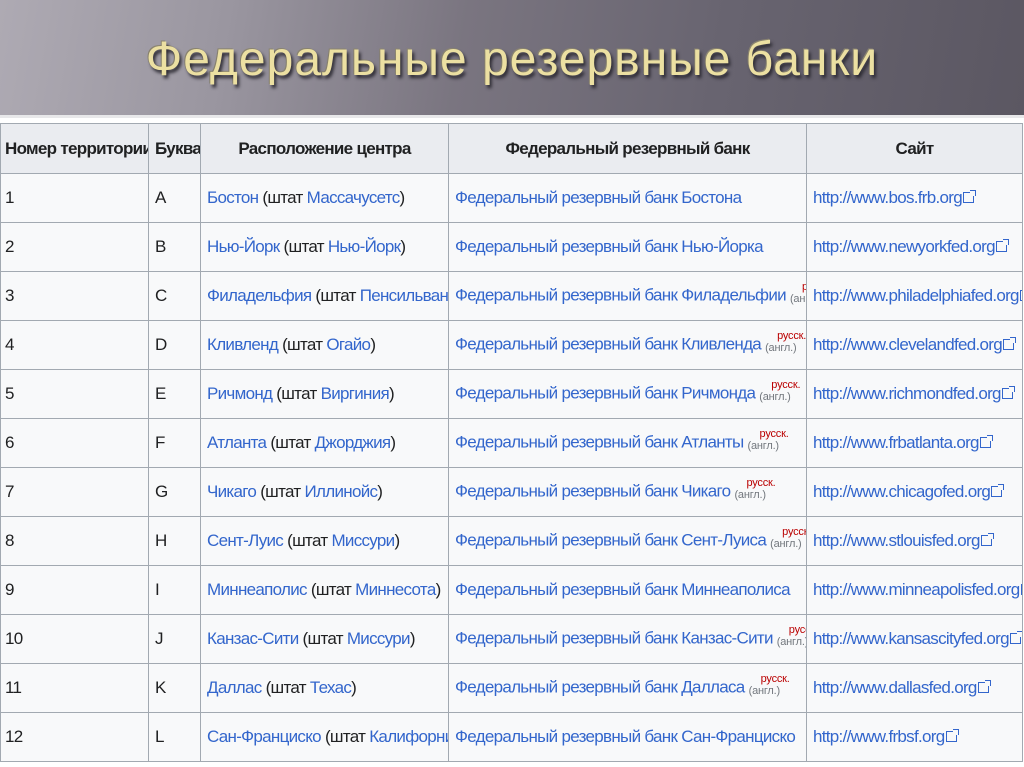 The image size is (1024, 767). Describe the element at coordinates (174, 688) in the screenshot. I see `letter-cell: K` at that location.